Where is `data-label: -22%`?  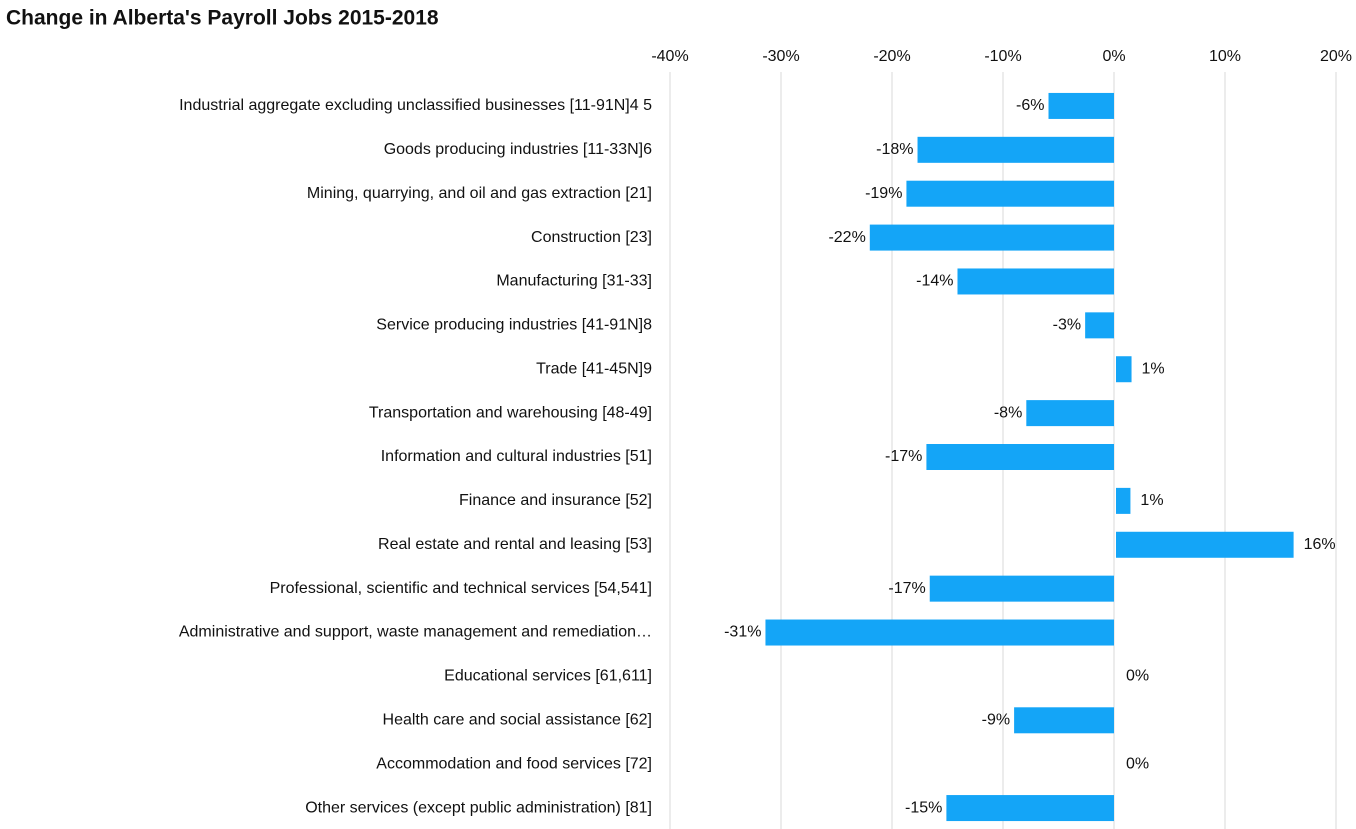 data-label: -22% is located at coordinates (846, 237).